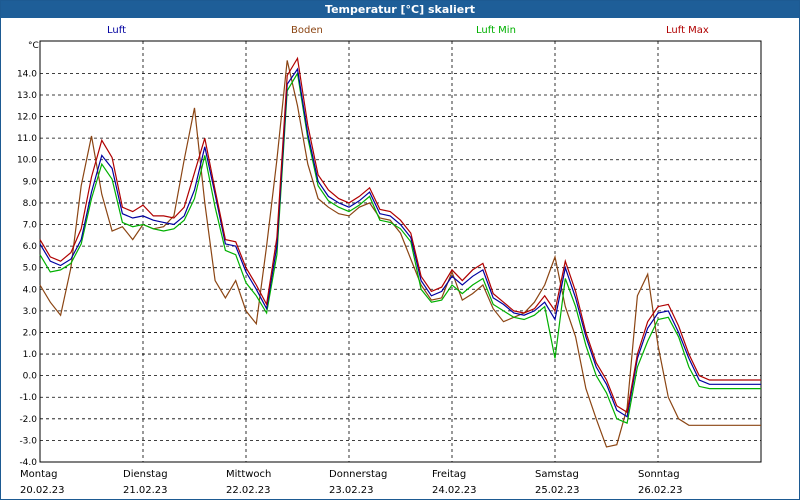 This screenshot has height=500, width=800. I want to click on y-tick-label: 8.0, so click(30, 204).